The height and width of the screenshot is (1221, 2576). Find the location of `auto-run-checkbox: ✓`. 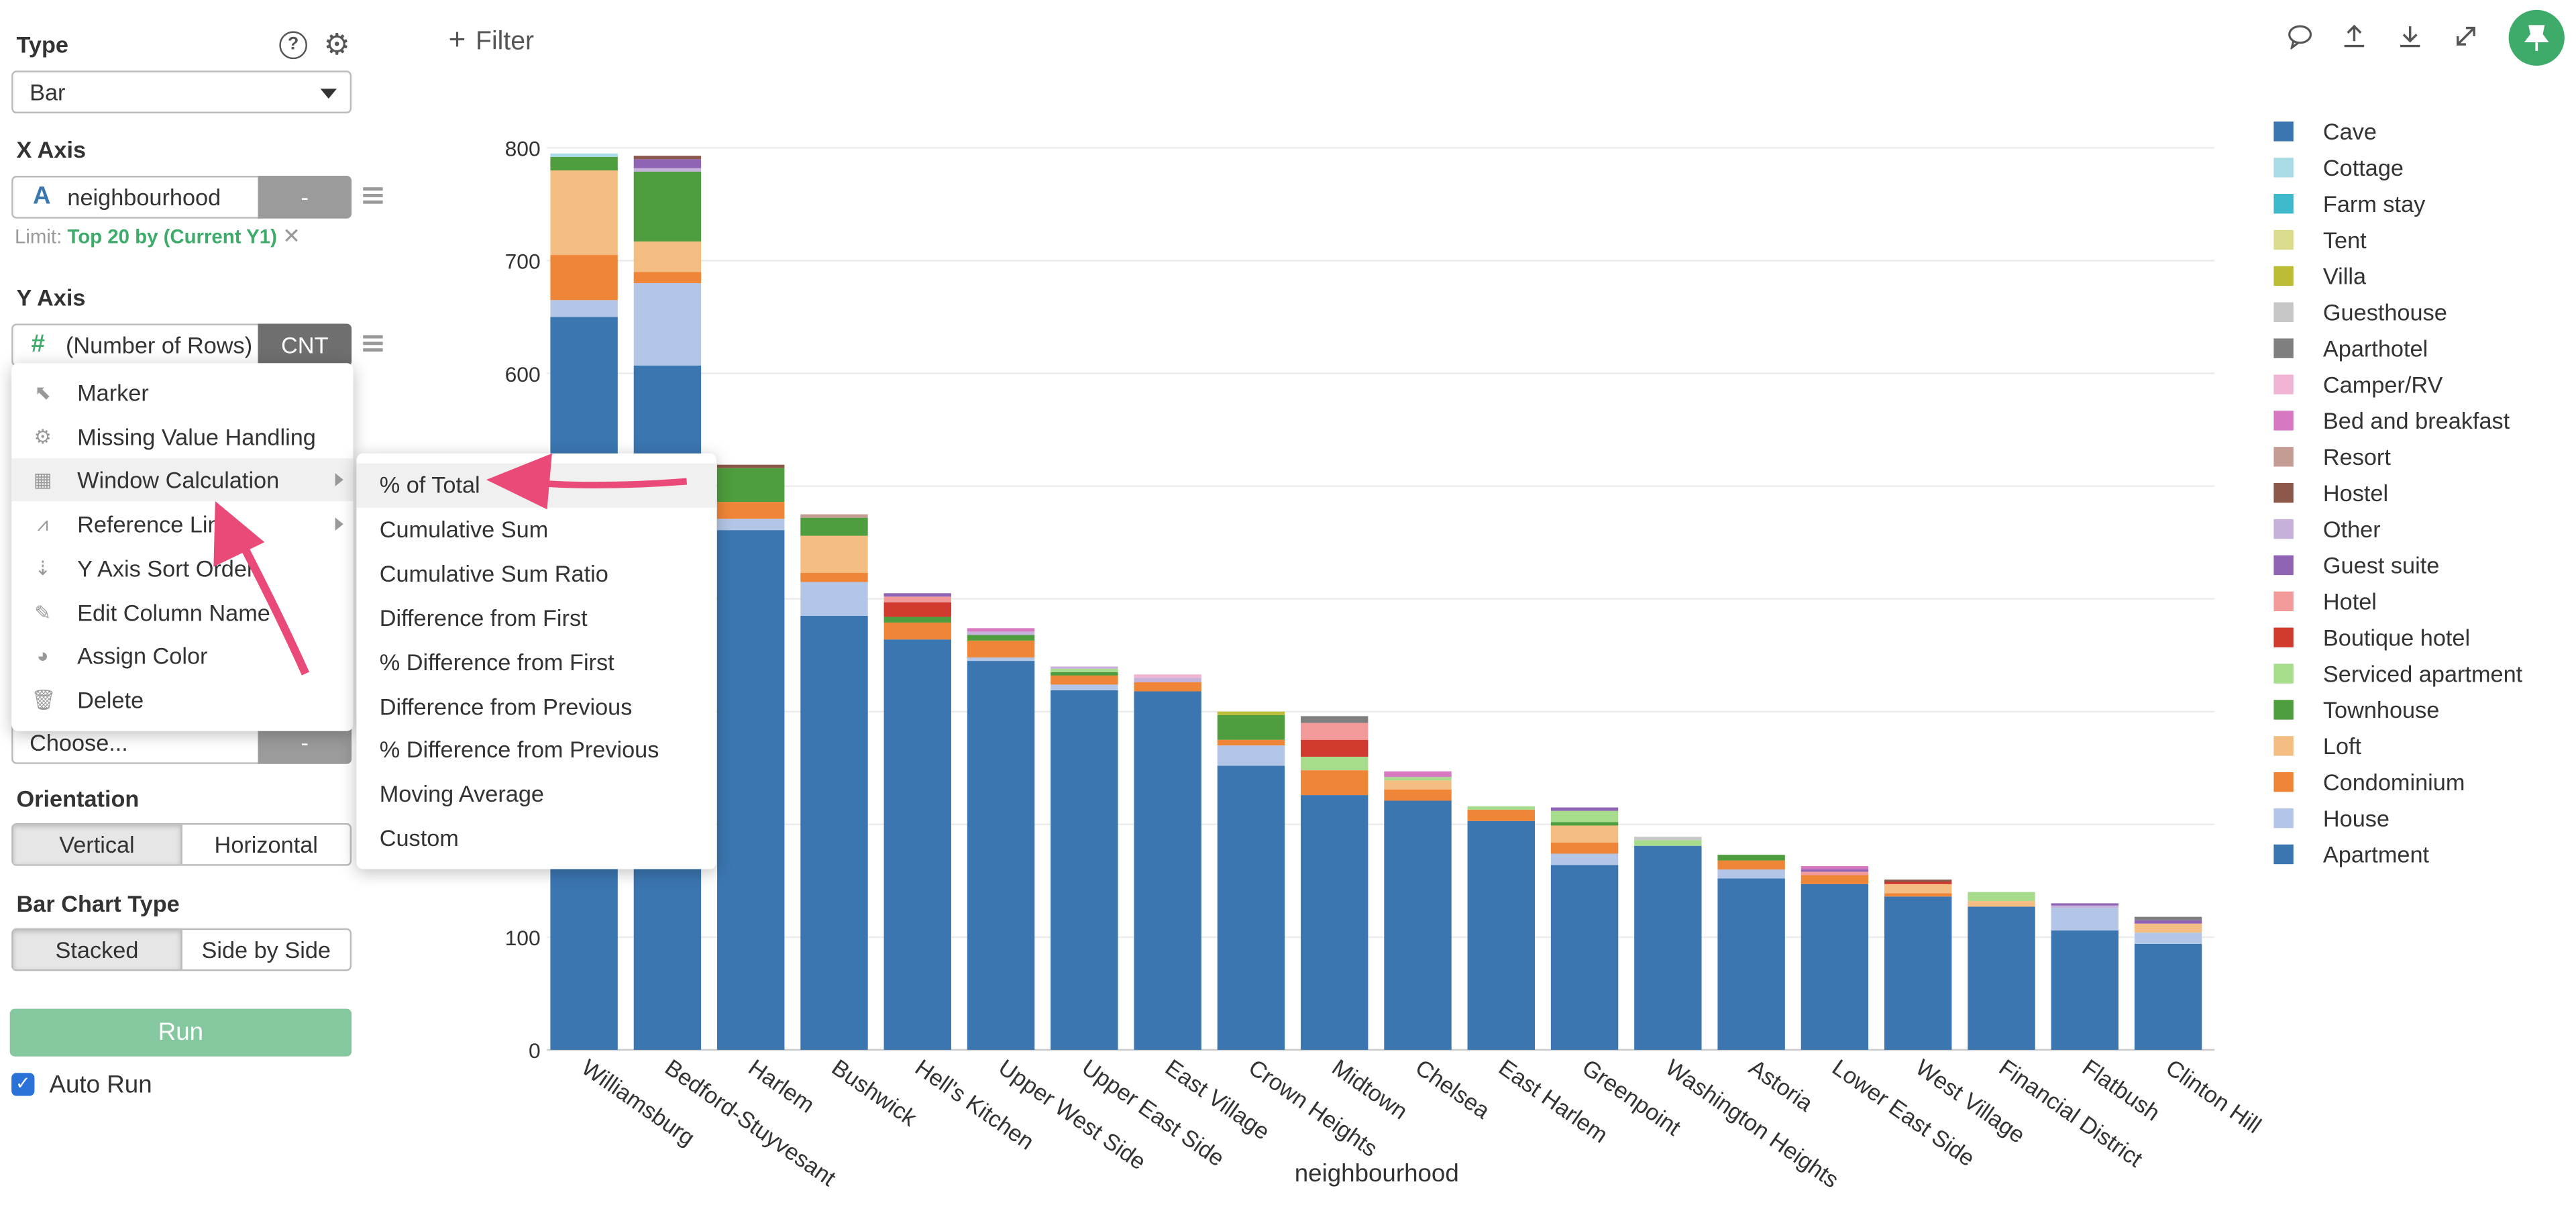

auto-run-checkbox: ✓ is located at coordinates (23, 1084).